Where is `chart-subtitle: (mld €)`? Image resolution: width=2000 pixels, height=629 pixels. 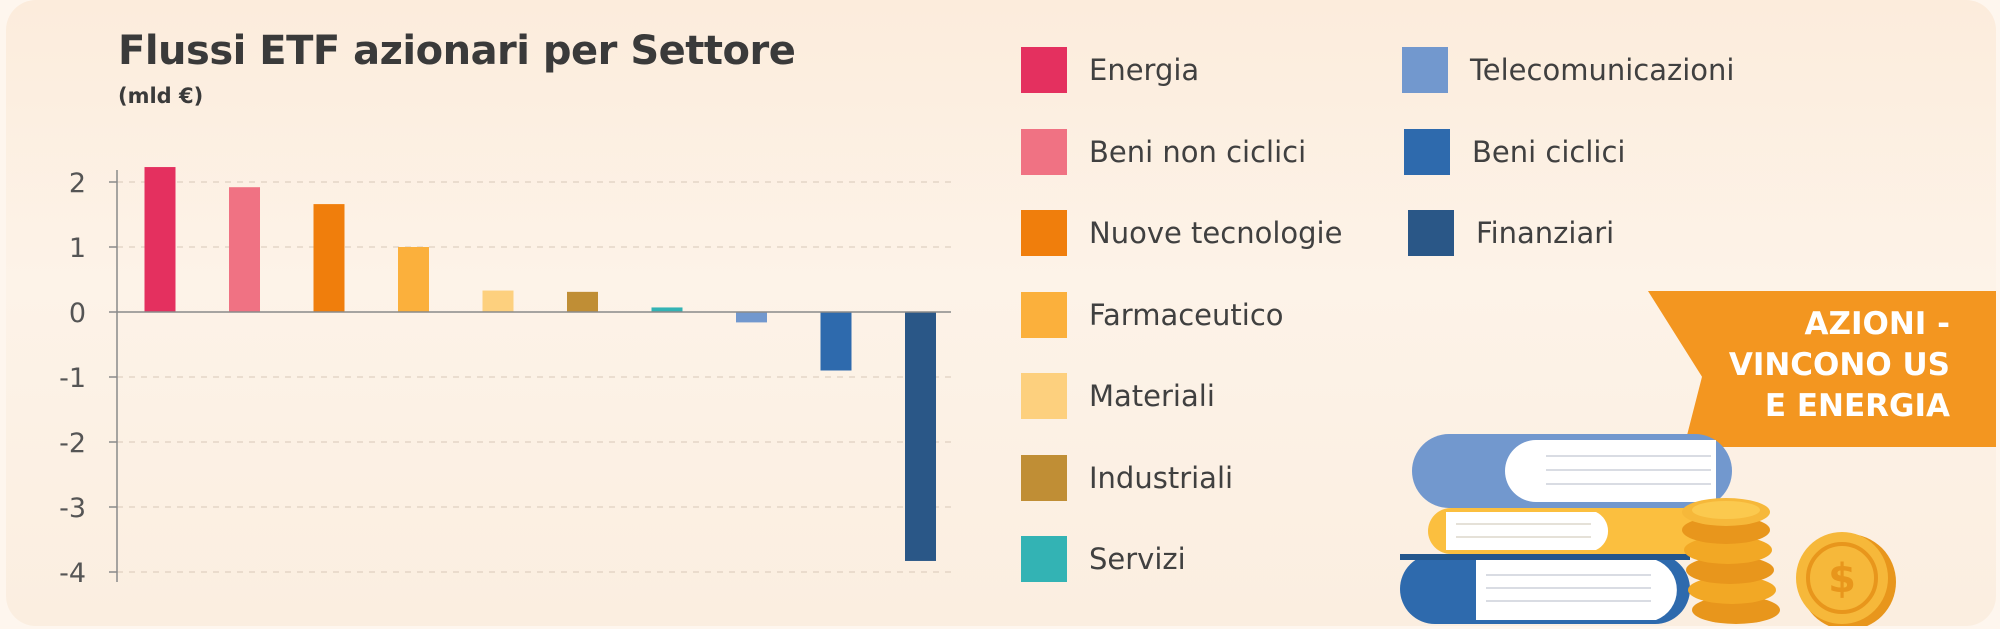
chart-subtitle: (mld €) is located at coordinates (161, 96).